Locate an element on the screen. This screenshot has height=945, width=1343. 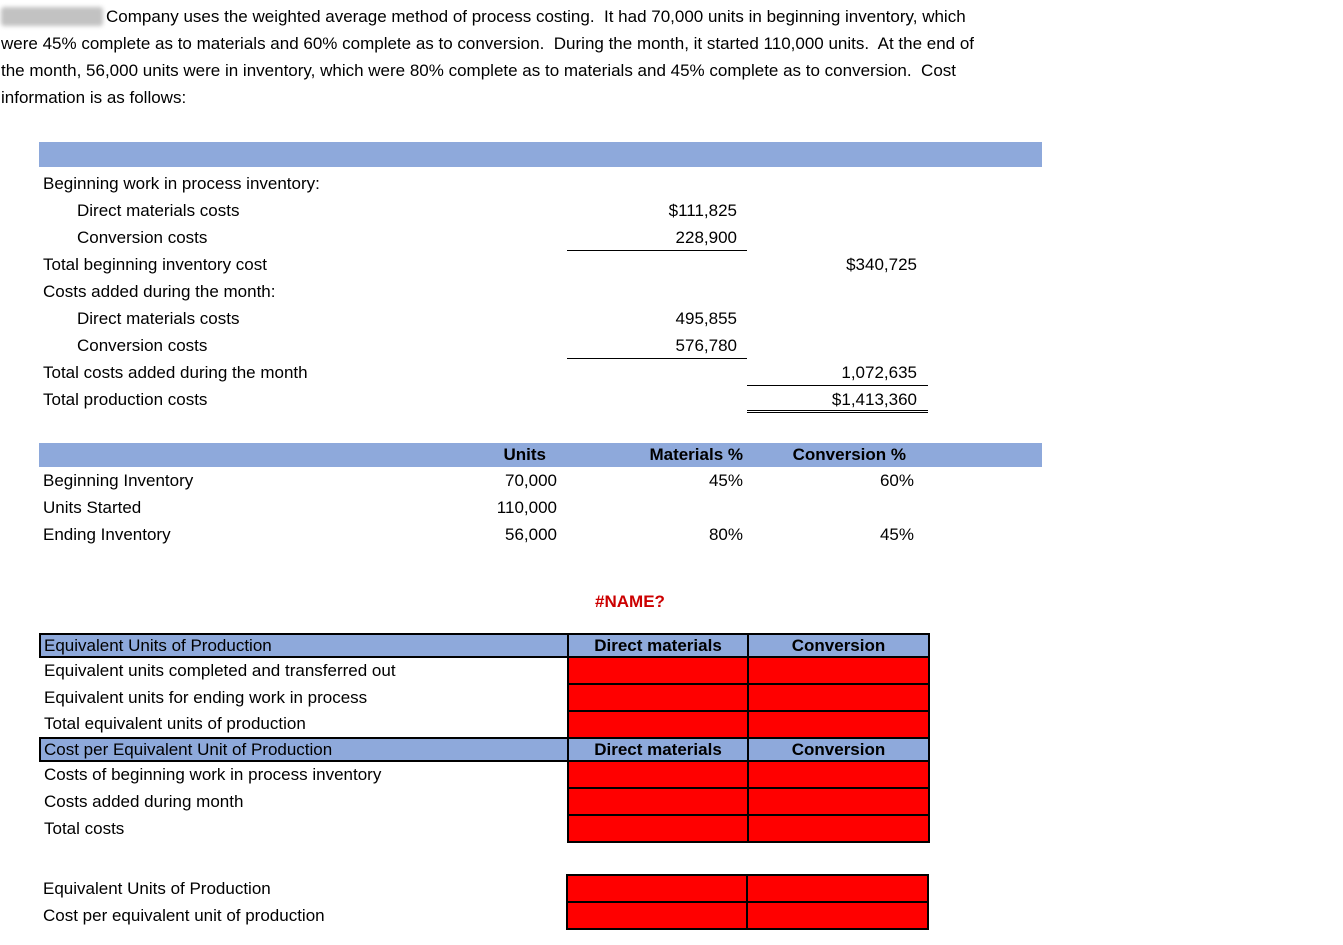
table-row: Total equivalent units of production is located at coordinates (485, 724).